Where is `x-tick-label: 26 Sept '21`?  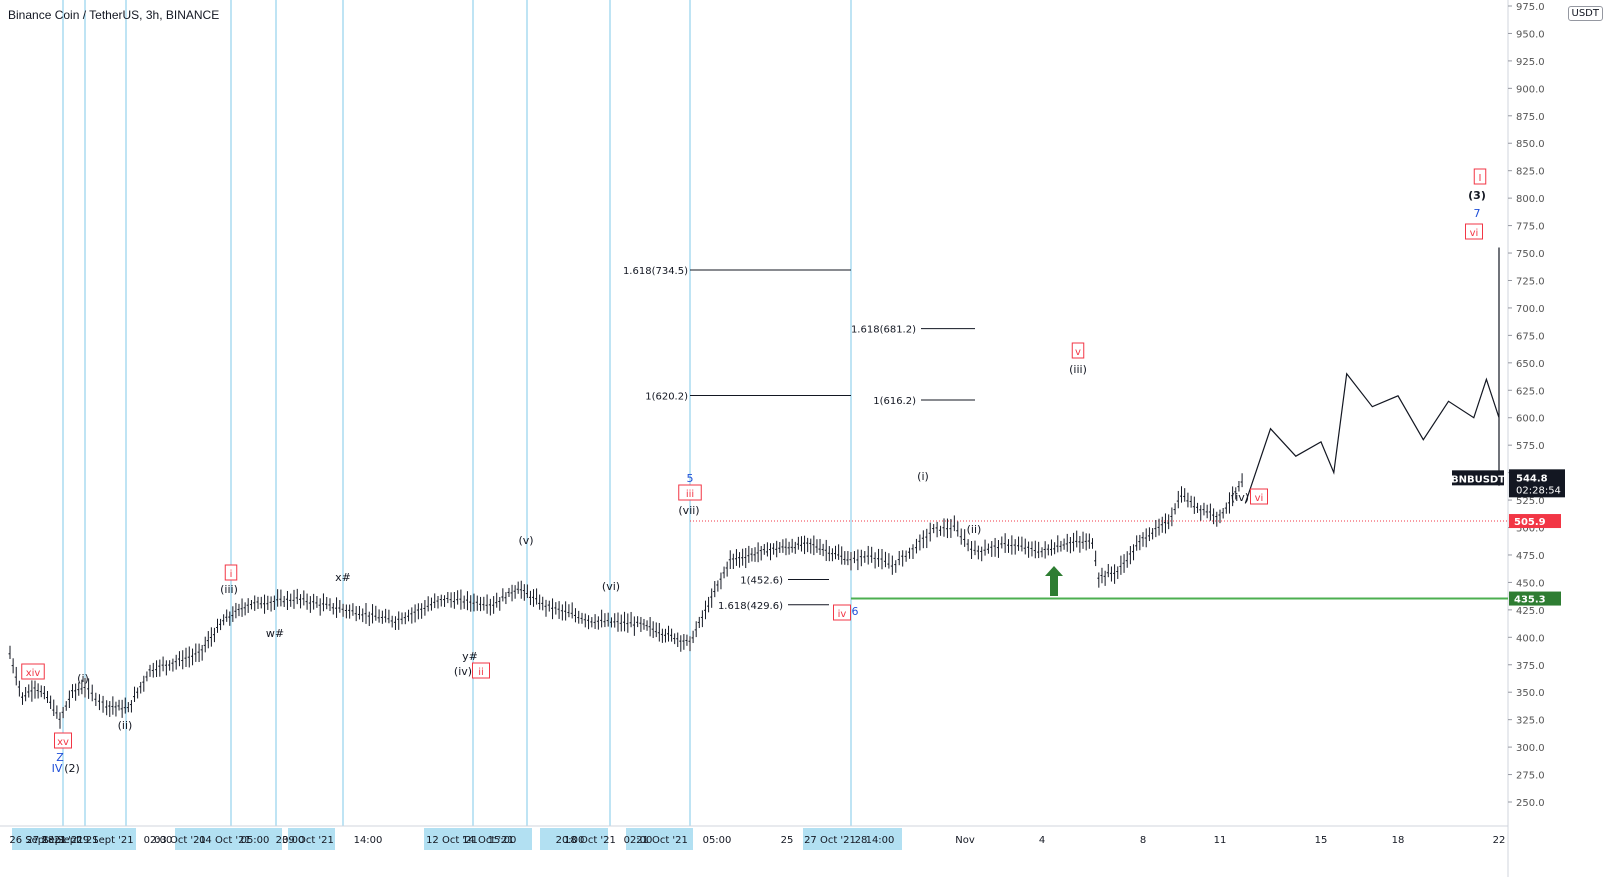
x-tick-label: 26 Sept '21 is located at coordinates (37, 840).